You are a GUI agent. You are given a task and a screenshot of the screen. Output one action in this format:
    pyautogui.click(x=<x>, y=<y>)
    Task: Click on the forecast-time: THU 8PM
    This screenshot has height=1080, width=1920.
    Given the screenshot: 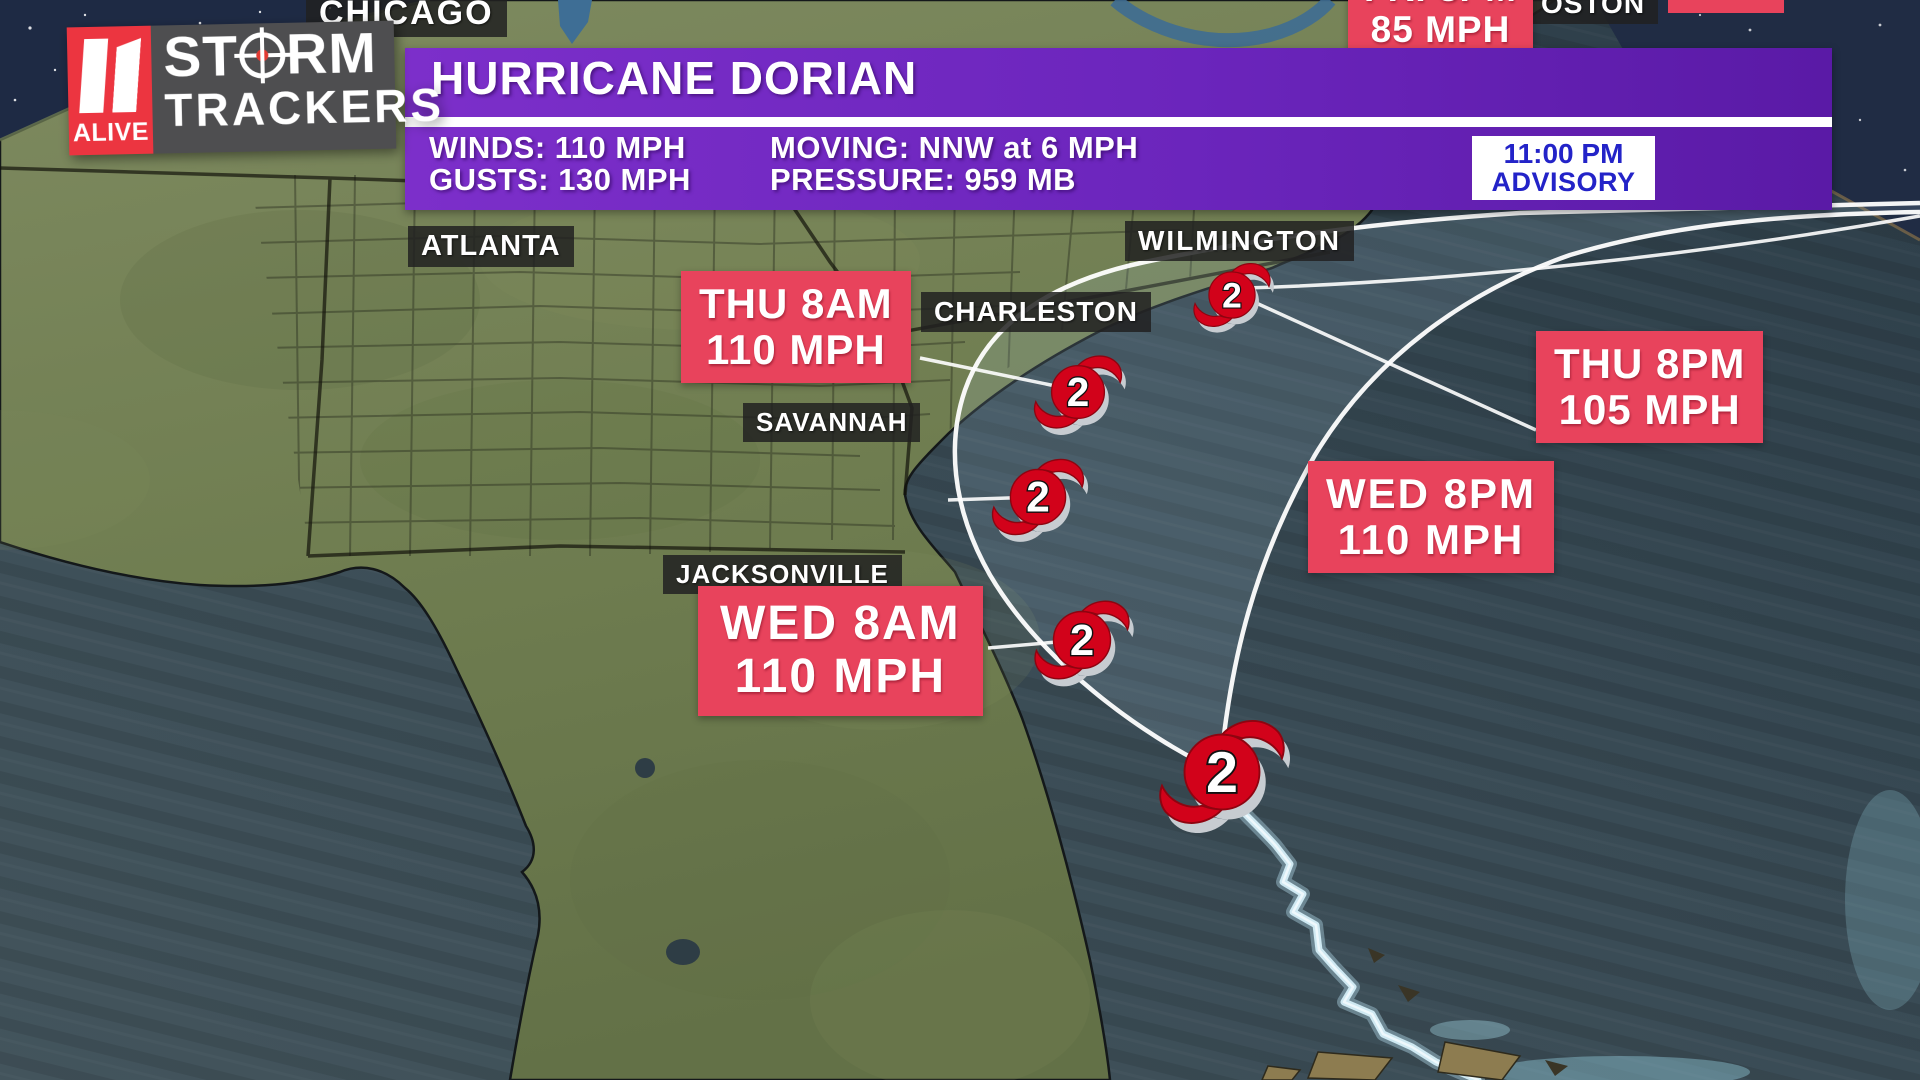 What is the action you would take?
    pyautogui.click(x=1650, y=363)
    